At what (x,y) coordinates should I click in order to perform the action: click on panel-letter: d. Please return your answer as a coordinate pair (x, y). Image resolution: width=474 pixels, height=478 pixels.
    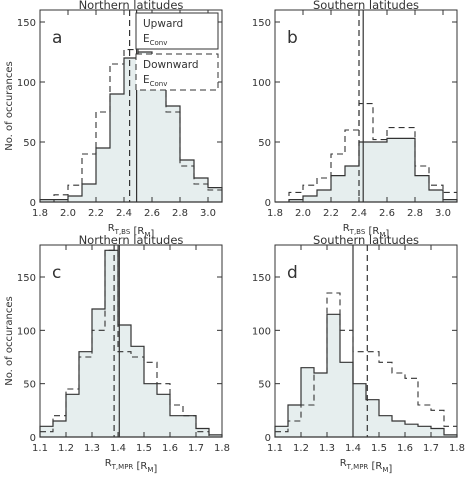
    Looking at the image, I should click on (292, 273).